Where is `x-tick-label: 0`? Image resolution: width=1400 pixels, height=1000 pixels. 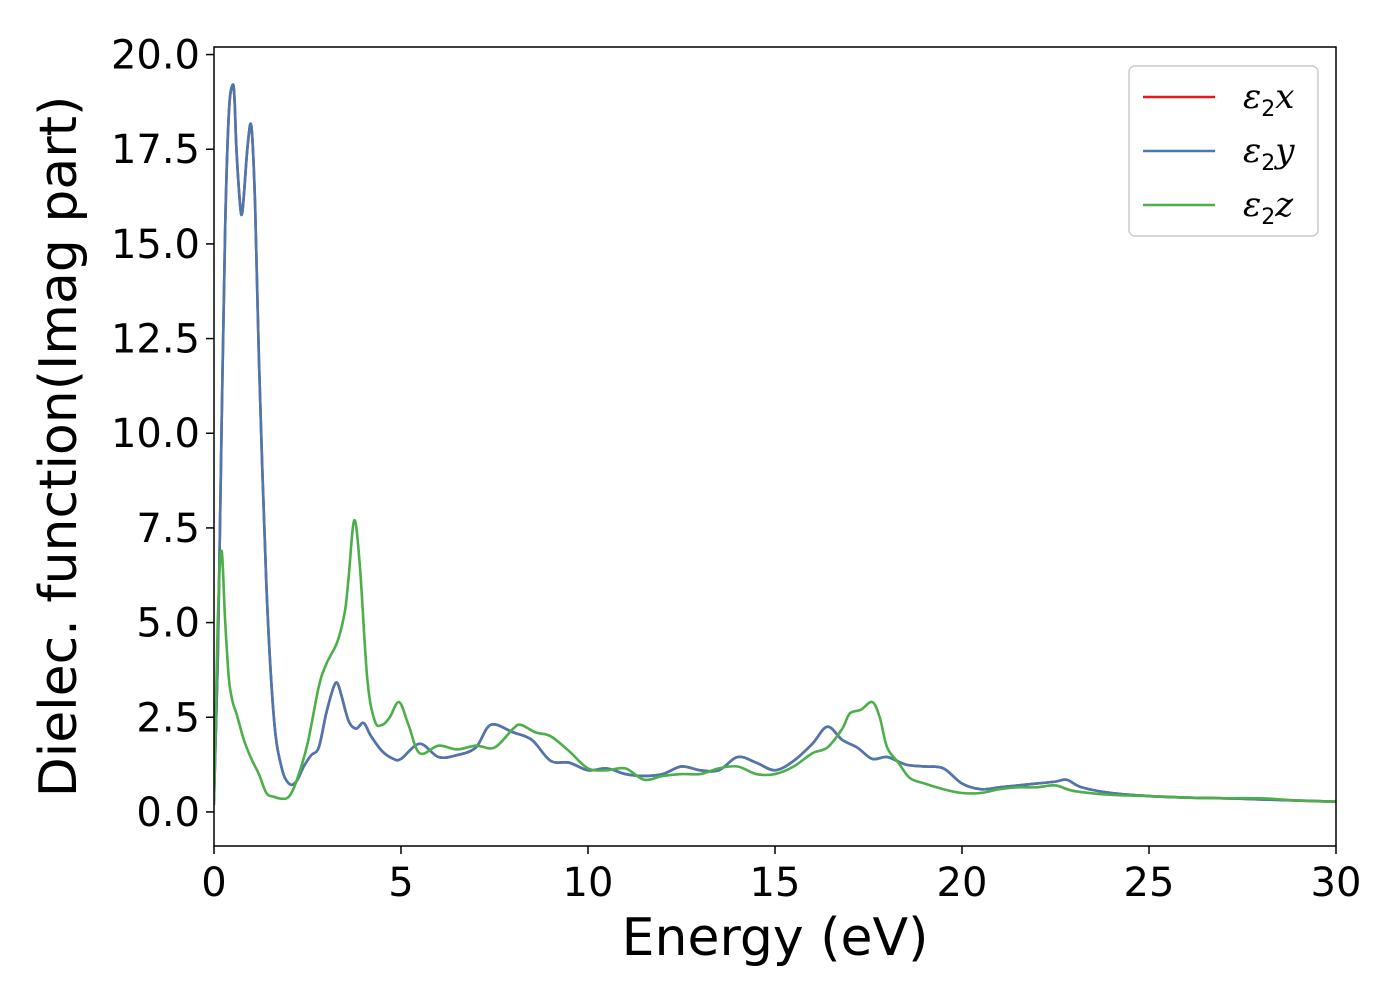
x-tick-label: 0 is located at coordinates (213, 883).